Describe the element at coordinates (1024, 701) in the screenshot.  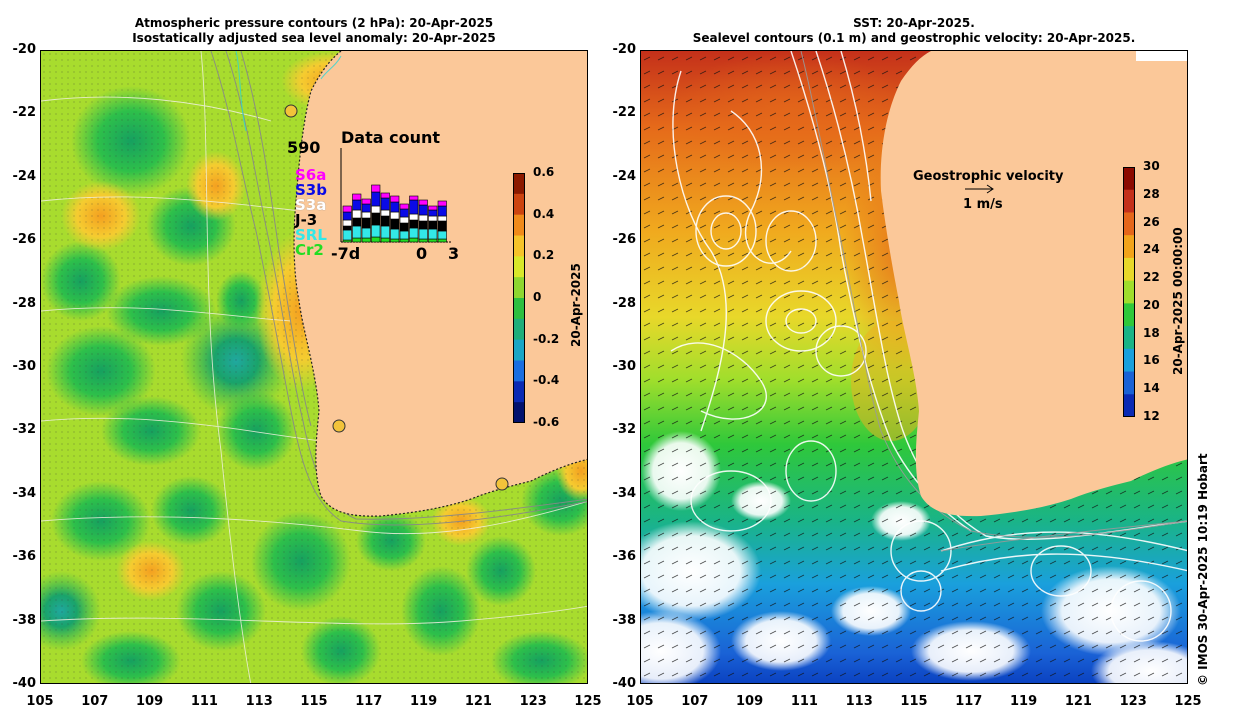
I see `right-lon-tick: 119` at that location.